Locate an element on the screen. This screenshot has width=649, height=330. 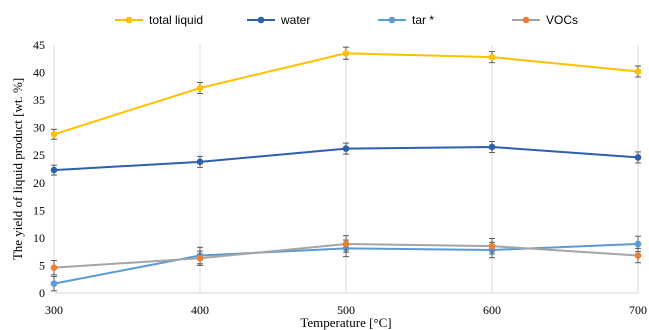
y-tick-label: 25 is located at coordinates (39, 155).